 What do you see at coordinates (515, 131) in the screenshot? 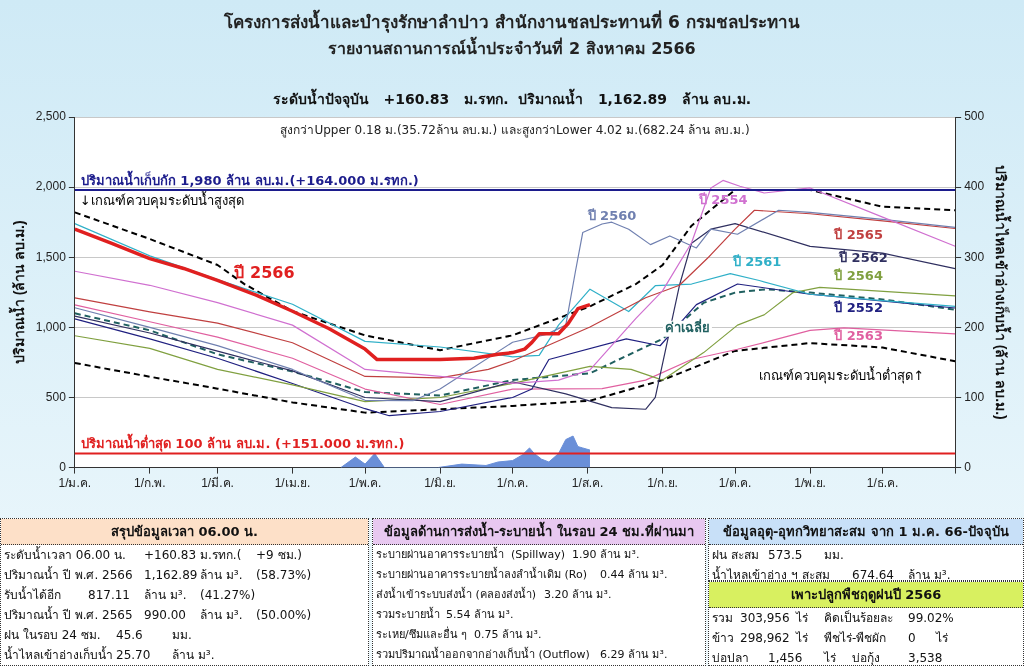
I see `annotation: สูงกว่าUpper 0.18 ม.(35.72ล้าน ลบ.ม.) และสูงกว่าLower 4.02 ม.(682.24 ล้าน ลบ.ม.)` at bounding box center [515, 131].